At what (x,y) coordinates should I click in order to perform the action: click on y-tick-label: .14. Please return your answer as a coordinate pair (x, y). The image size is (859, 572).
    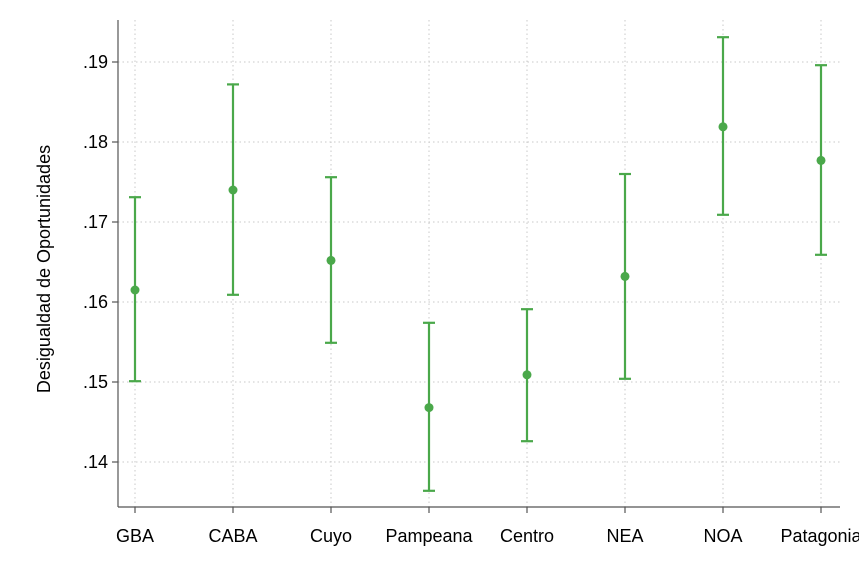
    Looking at the image, I should click on (95, 462).